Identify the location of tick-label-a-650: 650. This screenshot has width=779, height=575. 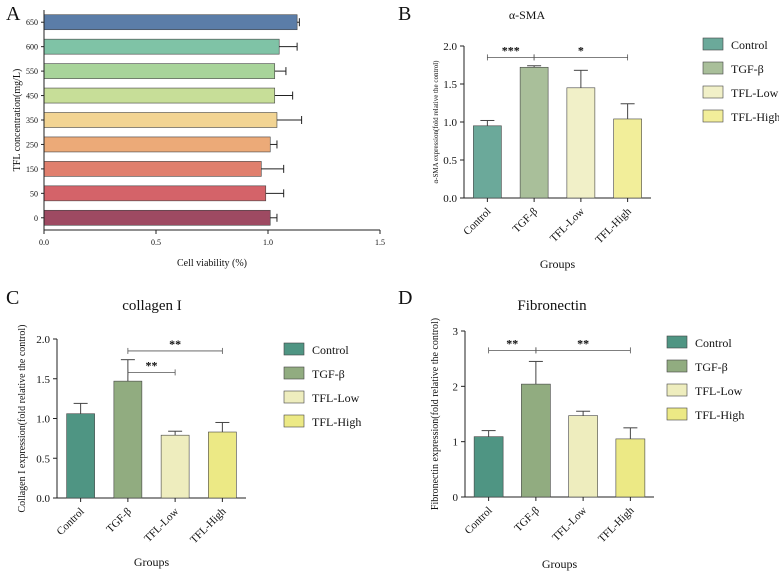
(32, 22).